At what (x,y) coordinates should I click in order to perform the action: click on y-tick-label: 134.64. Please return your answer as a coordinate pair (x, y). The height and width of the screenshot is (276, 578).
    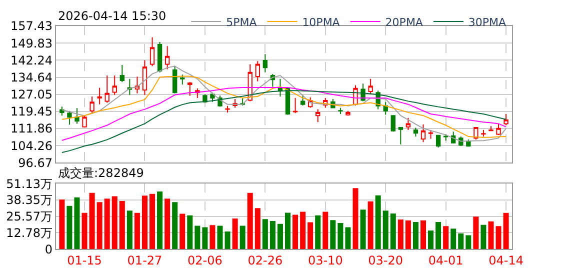
    Looking at the image, I should click on (31, 77).